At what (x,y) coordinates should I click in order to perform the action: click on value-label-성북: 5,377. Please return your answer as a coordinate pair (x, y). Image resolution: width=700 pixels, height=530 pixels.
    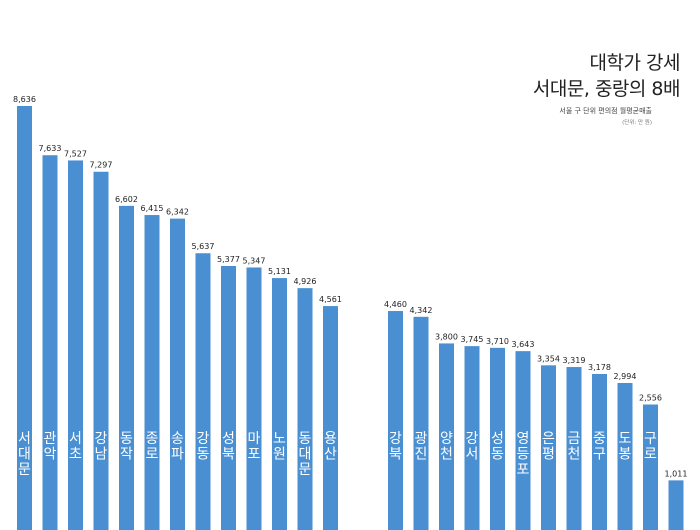
    Looking at the image, I should click on (228, 259).